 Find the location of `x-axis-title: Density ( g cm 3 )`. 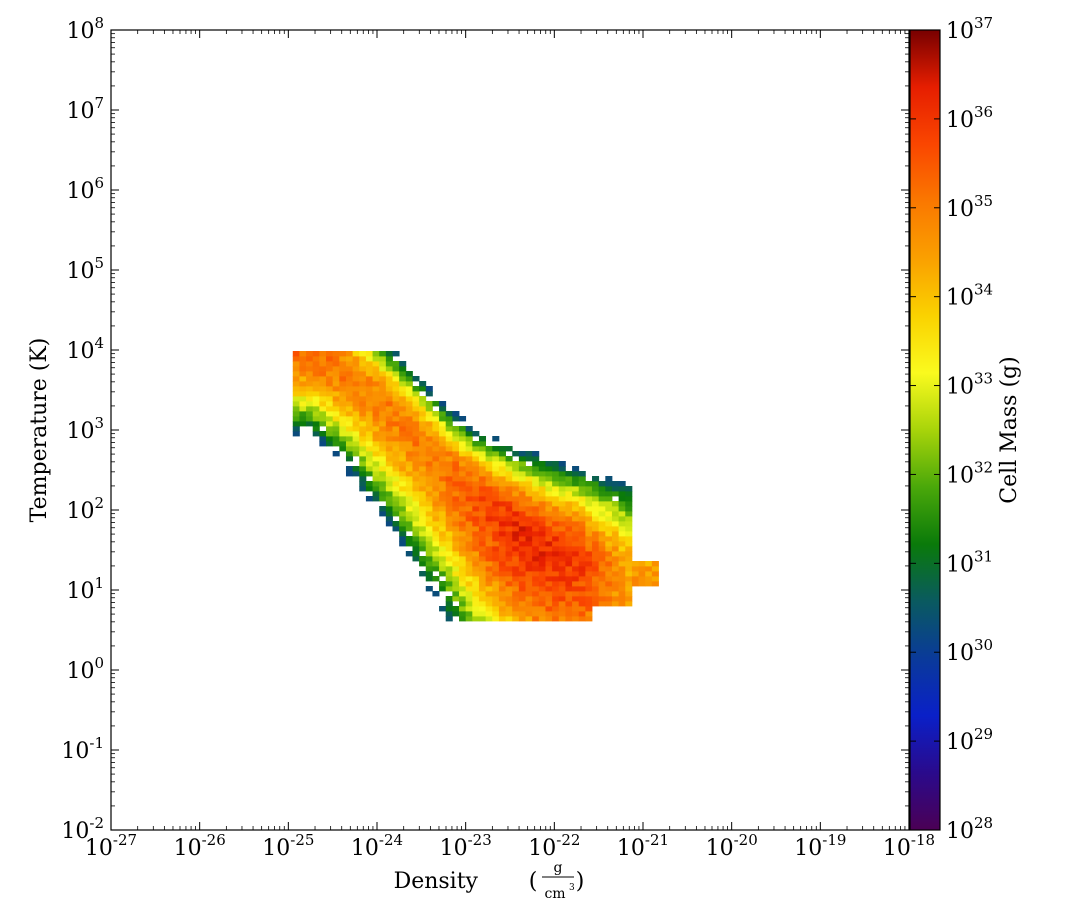

x-axis-title: Density ( g cm 3 ) is located at coordinates (489, 881).